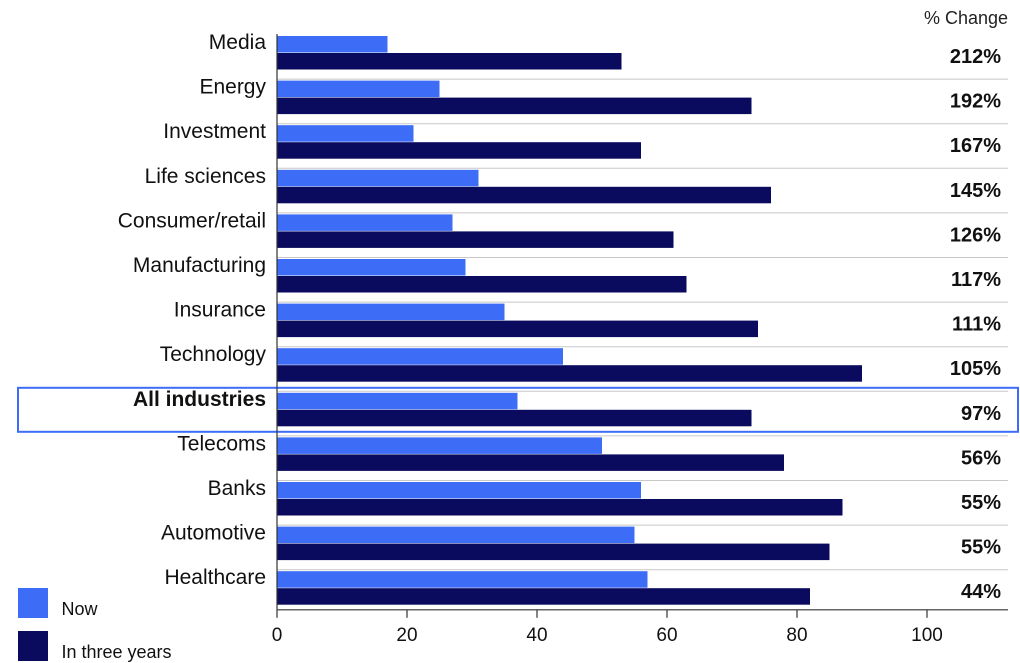  I want to click on category-label-manufacturing: Manufacturing, so click(199, 265).